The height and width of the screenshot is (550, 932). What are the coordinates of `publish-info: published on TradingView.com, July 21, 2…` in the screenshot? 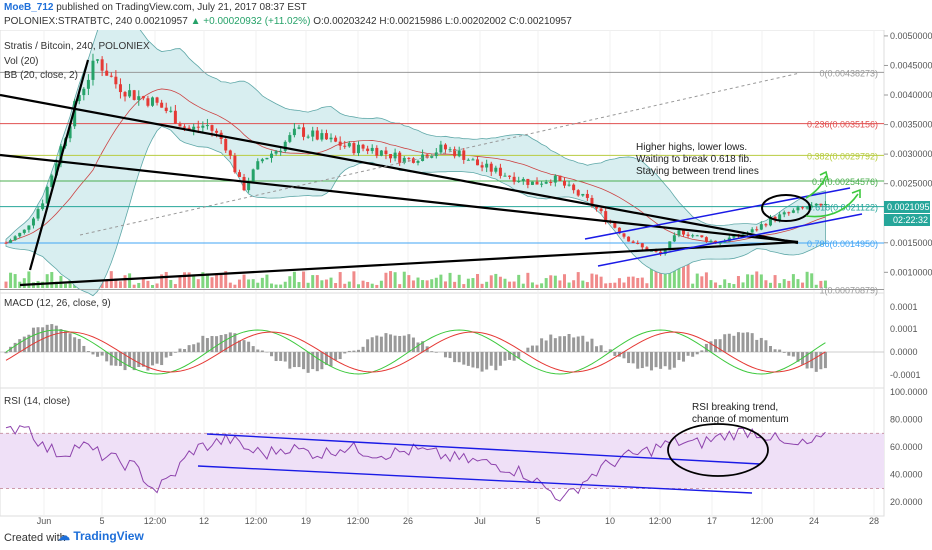 It's located at (181, 7).